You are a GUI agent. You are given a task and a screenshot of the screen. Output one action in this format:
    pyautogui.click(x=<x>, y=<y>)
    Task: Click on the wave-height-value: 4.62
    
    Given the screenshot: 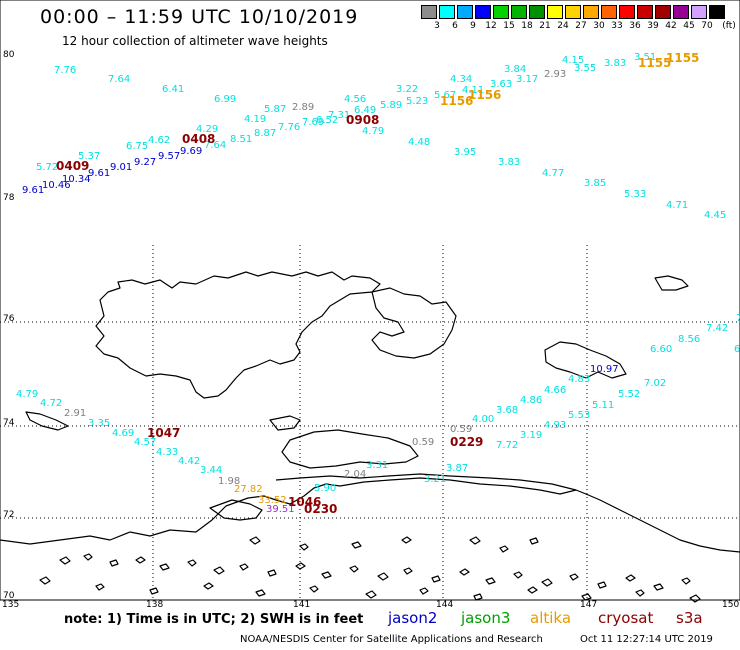 What is the action you would take?
    pyautogui.click(x=159, y=140)
    